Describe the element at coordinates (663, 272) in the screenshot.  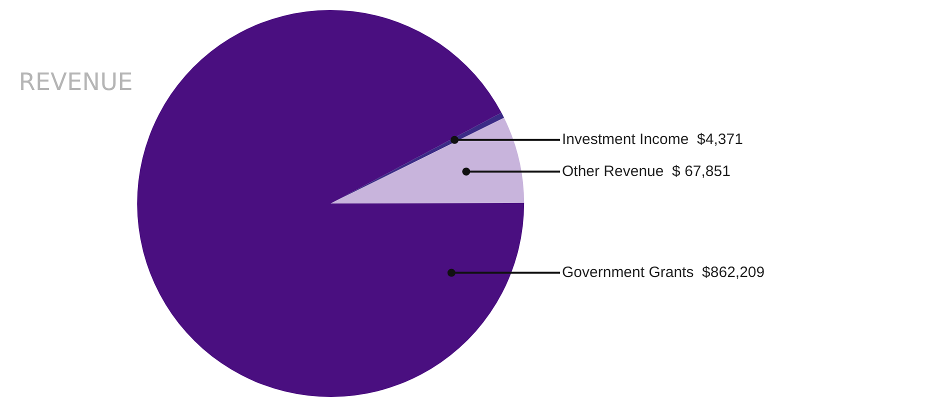
I see `slice-label: Government Grants $862,209` at that location.